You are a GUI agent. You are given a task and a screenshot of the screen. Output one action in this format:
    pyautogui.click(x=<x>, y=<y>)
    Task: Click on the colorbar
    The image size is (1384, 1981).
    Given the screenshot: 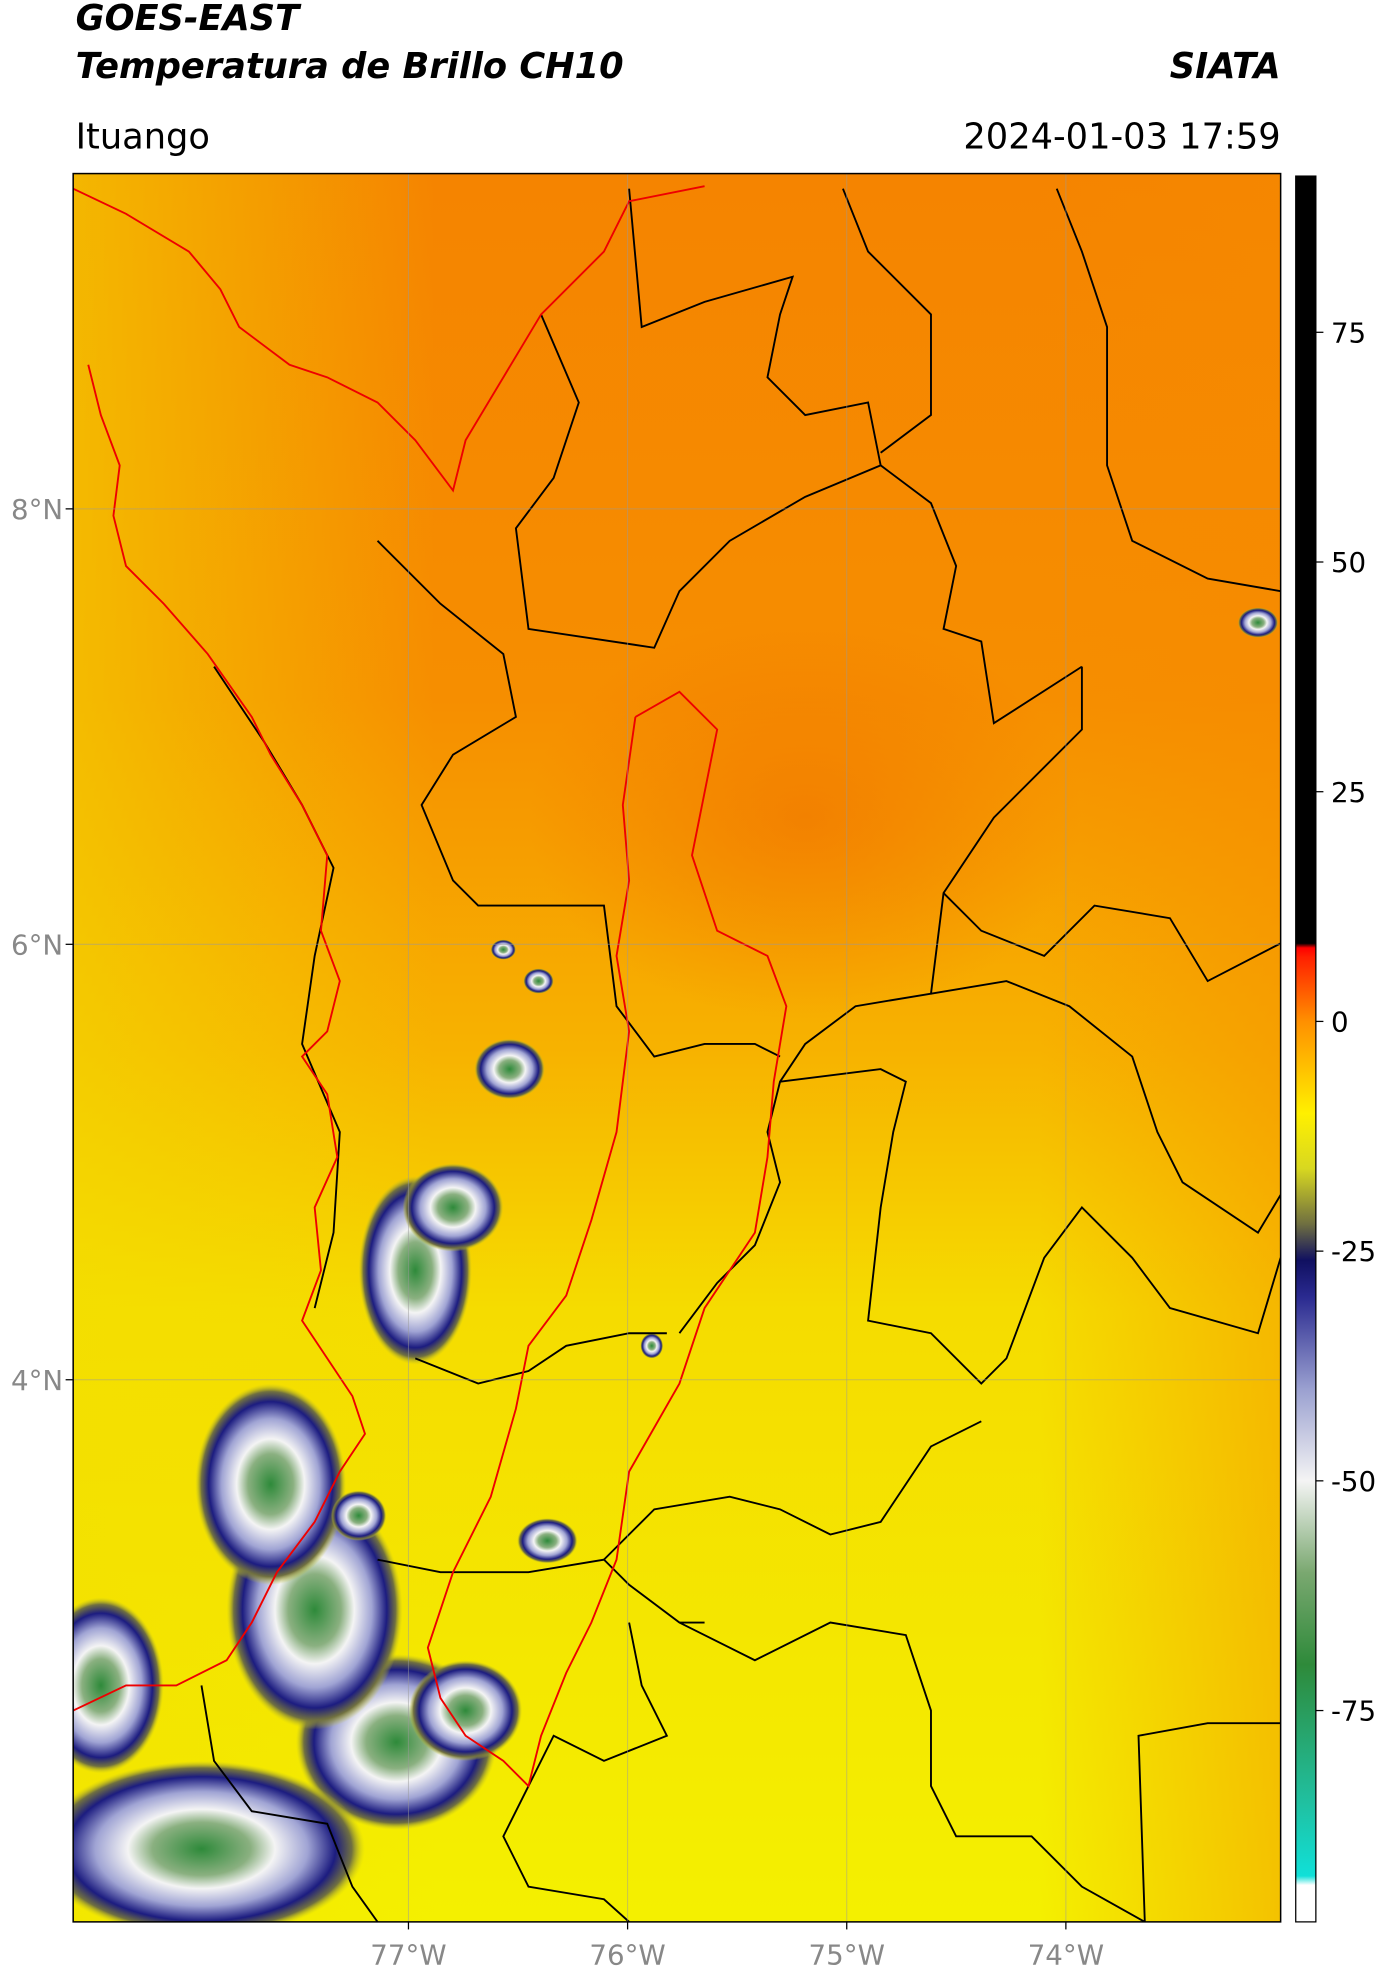 What is the action you would take?
    pyautogui.click(x=1306, y=1049)
    